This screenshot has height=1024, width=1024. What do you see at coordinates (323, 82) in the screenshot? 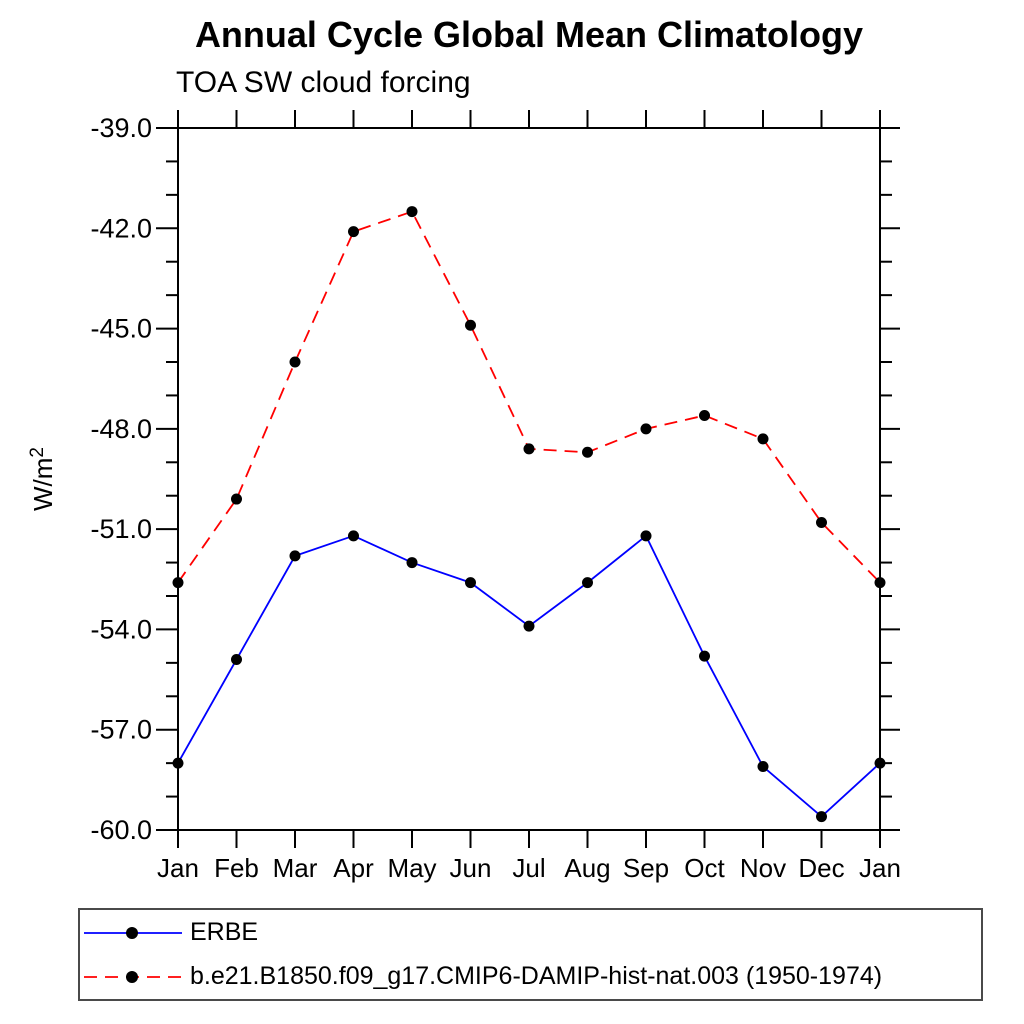
I see `chart-subtitle: TOA SW cloud forcing` at bounding box center [323, 82].